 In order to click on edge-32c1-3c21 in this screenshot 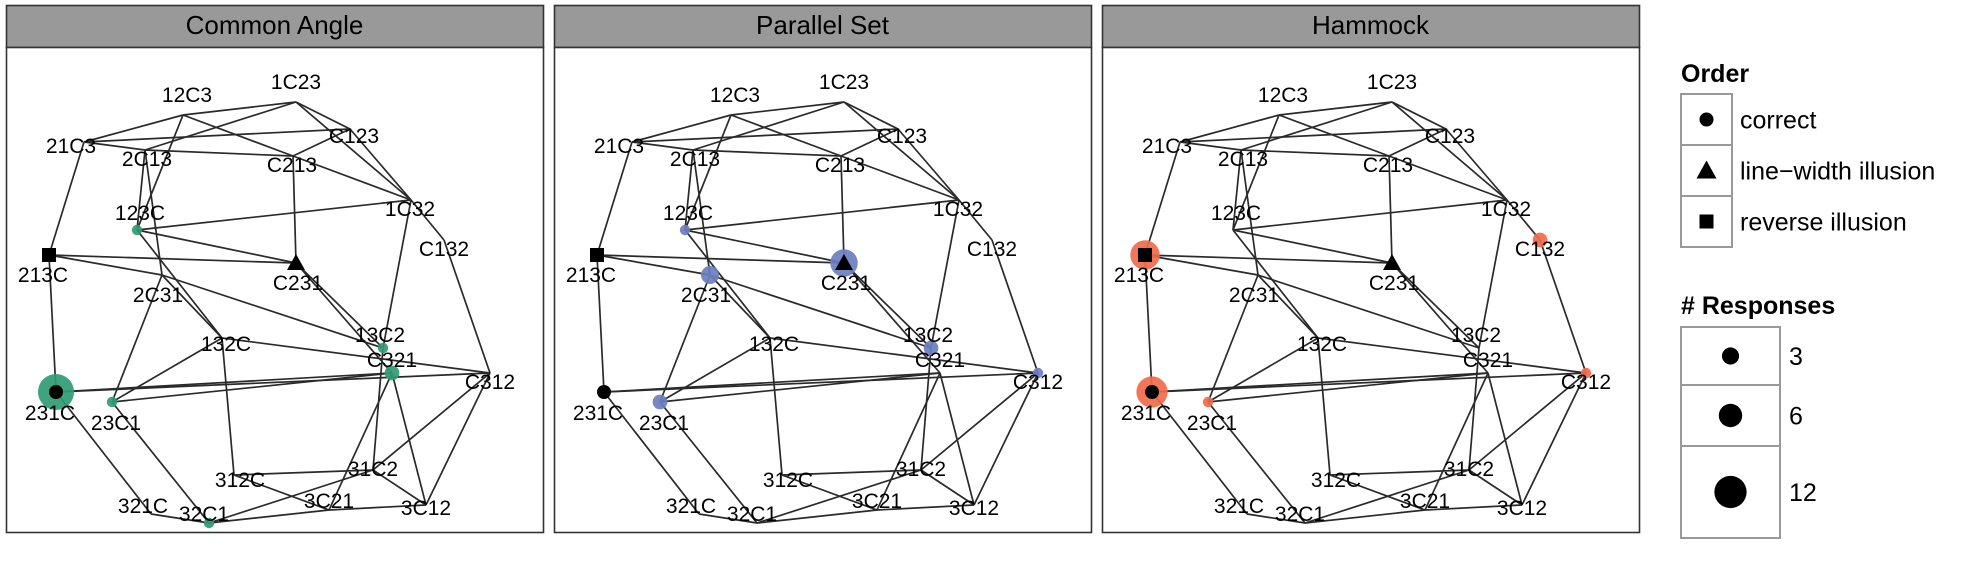, I will do `click(1365, 516)`.